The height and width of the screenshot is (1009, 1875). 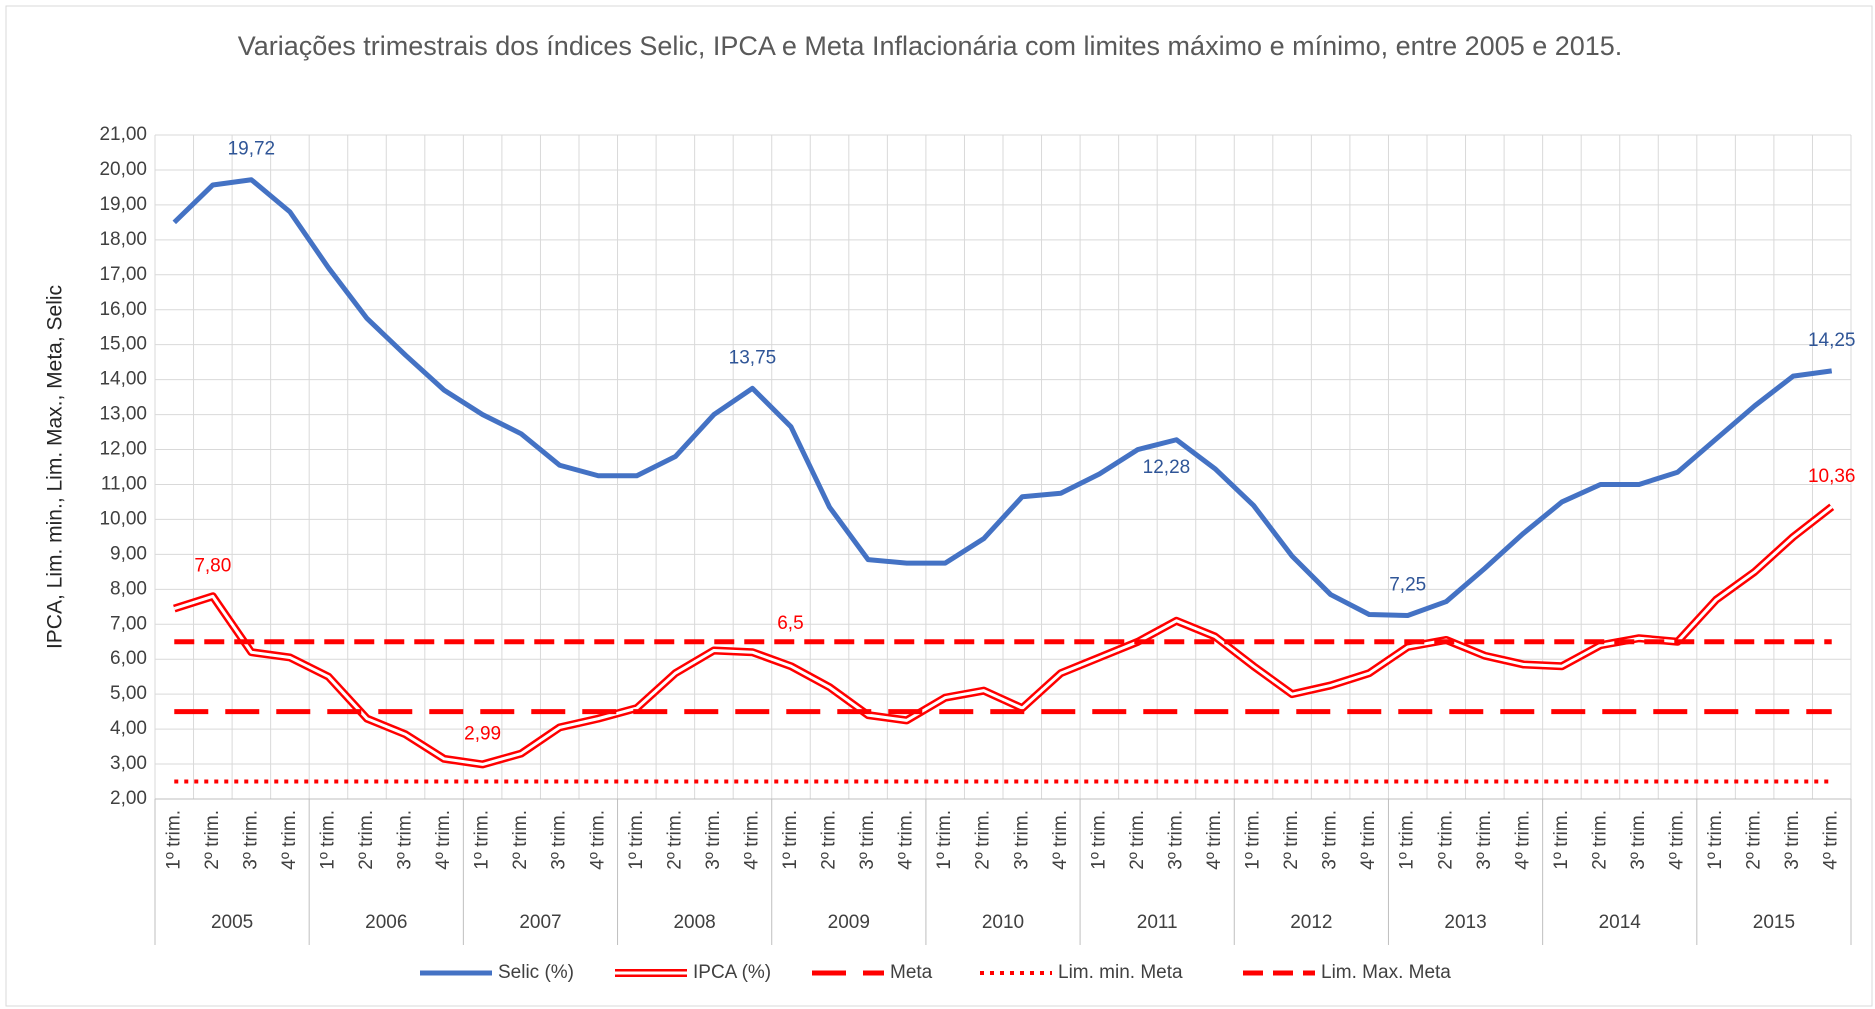 I want to click on data-label: 10,36, so click(x=1832, y=476).